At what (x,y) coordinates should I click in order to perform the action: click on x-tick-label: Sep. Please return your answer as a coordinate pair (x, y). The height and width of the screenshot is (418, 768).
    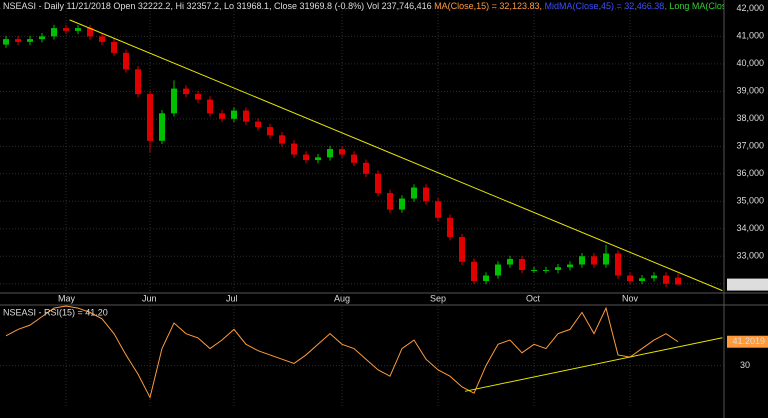
    Looking at the image, I should click on (438, 298).